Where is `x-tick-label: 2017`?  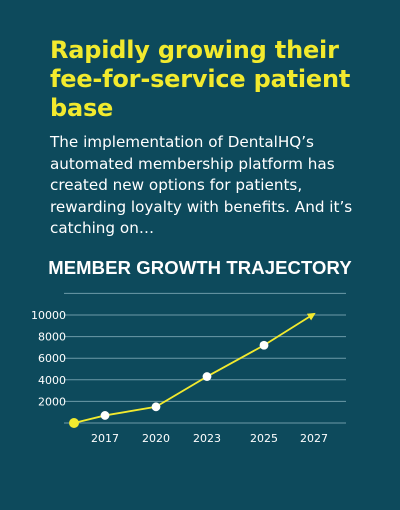 x-tick-label: 2017 is located at coordinates (105, 438).